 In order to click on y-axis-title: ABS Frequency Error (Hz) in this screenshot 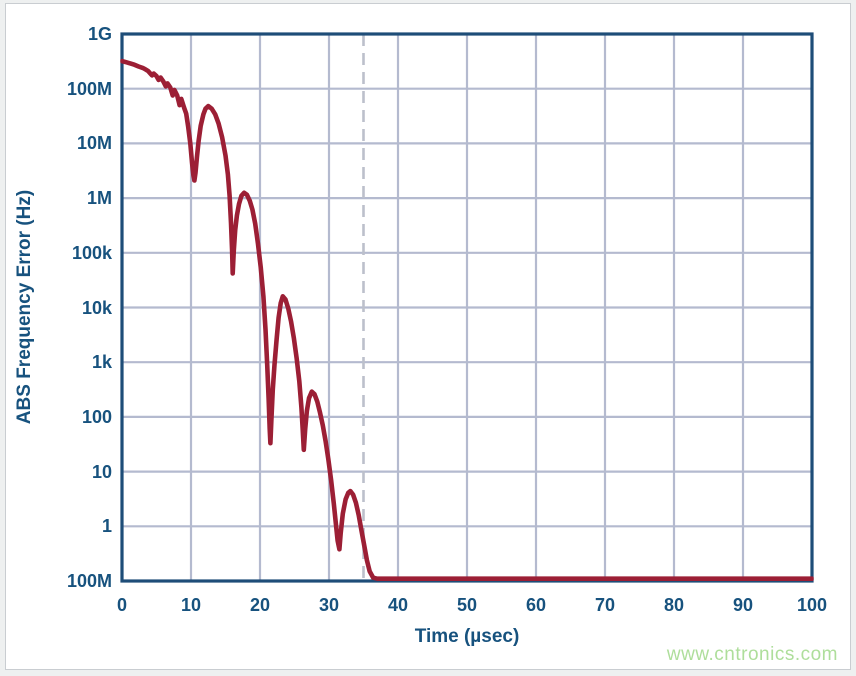, I will do `click(24, 307)`.